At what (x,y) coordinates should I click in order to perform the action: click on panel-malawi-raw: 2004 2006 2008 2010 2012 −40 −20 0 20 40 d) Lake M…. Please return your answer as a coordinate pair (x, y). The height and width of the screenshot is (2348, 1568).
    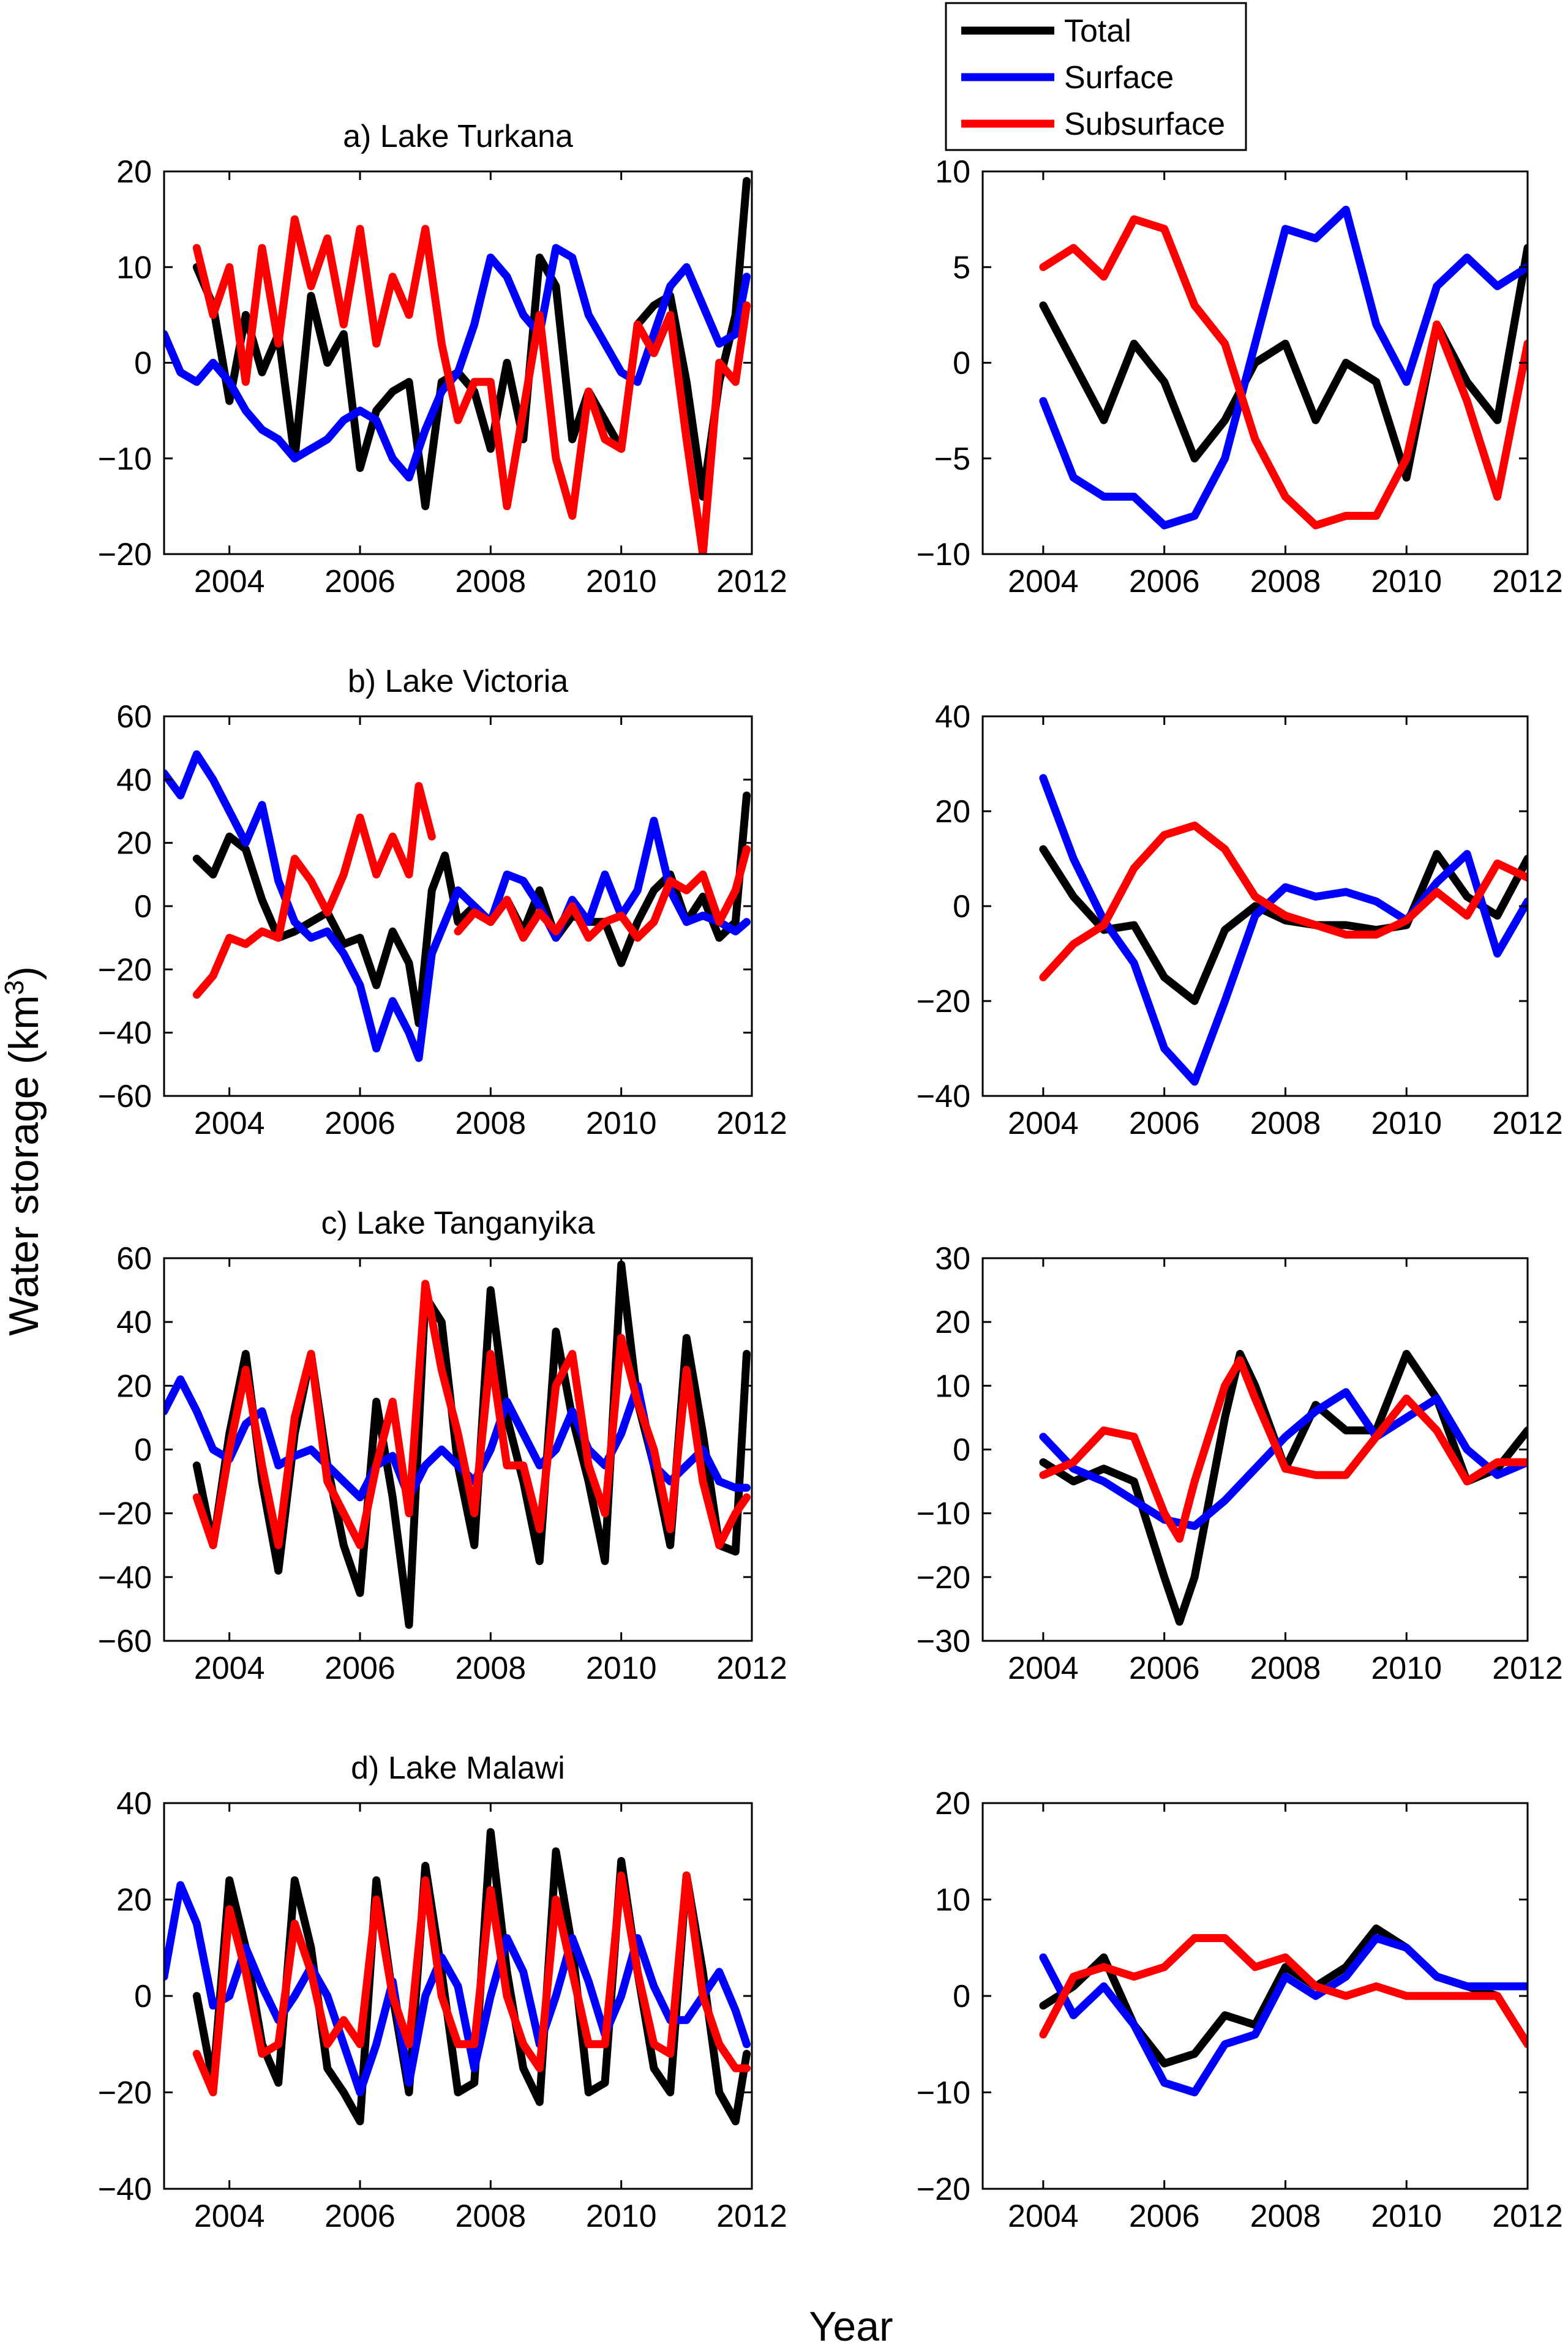
    Looking at the image, I should click on (442, 1992).